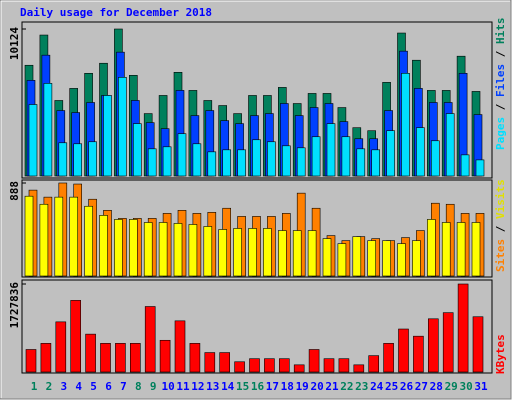  What do you see at coordinates (242, 386) in the screenshot?
I see `x-tick-label: 15` at bounding box center [242, 386].